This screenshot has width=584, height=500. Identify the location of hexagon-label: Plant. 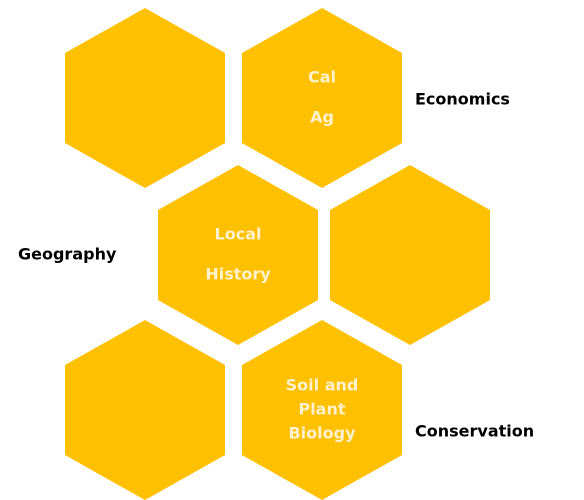
(321, 409).